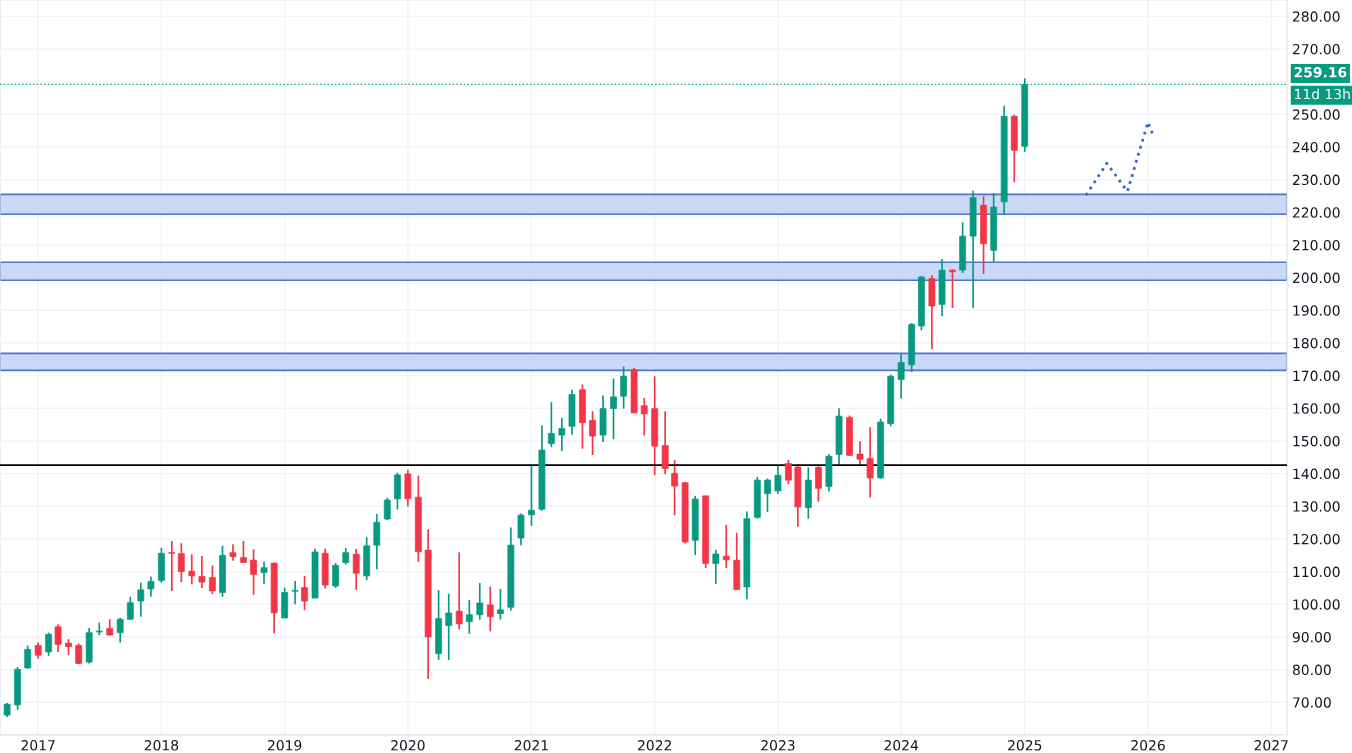 This screenshot has height=753, width=1352. Describe the element at coordinates (38, 745) in the screenshot. I see `x-tick-label: 2017` at that location.